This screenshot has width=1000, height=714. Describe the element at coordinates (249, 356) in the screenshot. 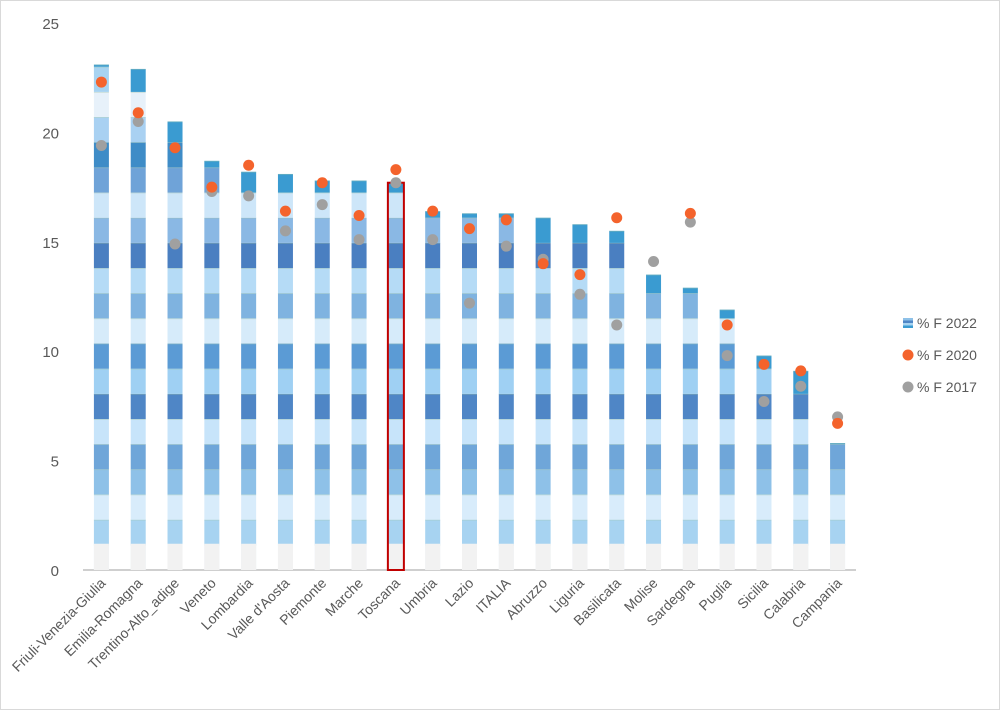

I see `bar-5-segment` at that location.